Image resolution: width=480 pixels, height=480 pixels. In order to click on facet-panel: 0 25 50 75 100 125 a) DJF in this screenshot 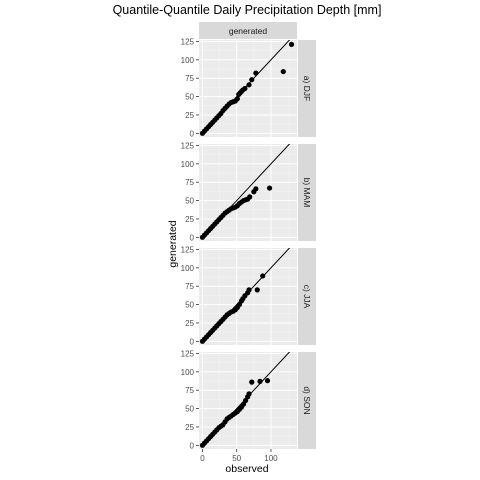, I will do `click(248, 87)`.